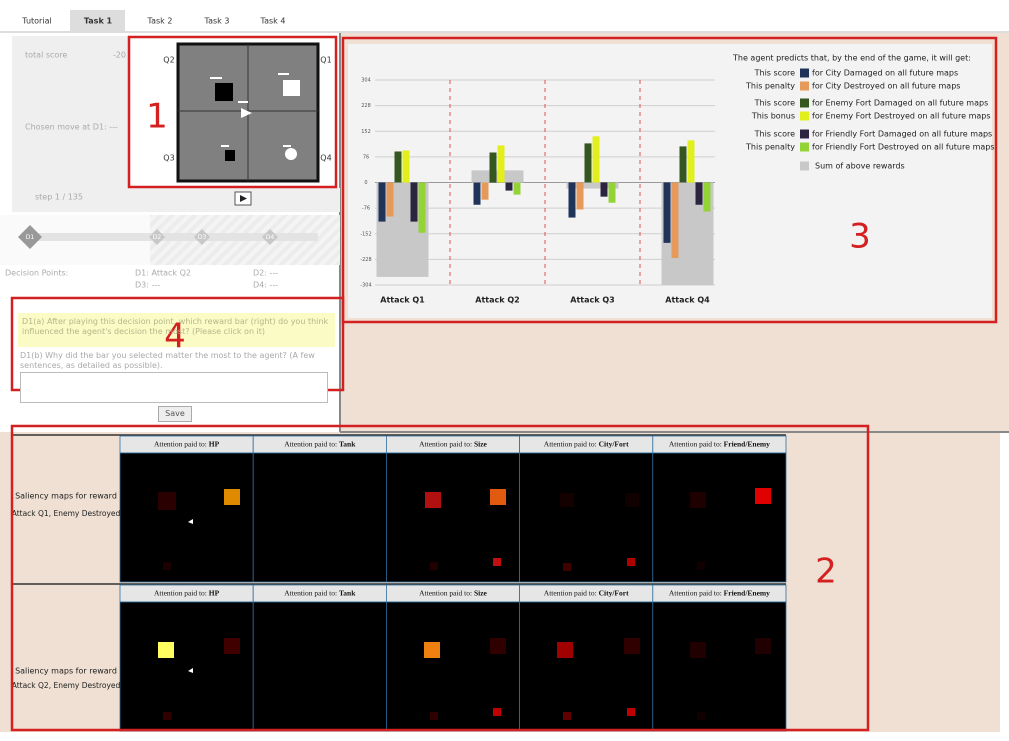 The image size is (1009, 741). Describe the element at coordinates (325, 60) in the screenshot. I see `quadrant-label: Q1` at that location.